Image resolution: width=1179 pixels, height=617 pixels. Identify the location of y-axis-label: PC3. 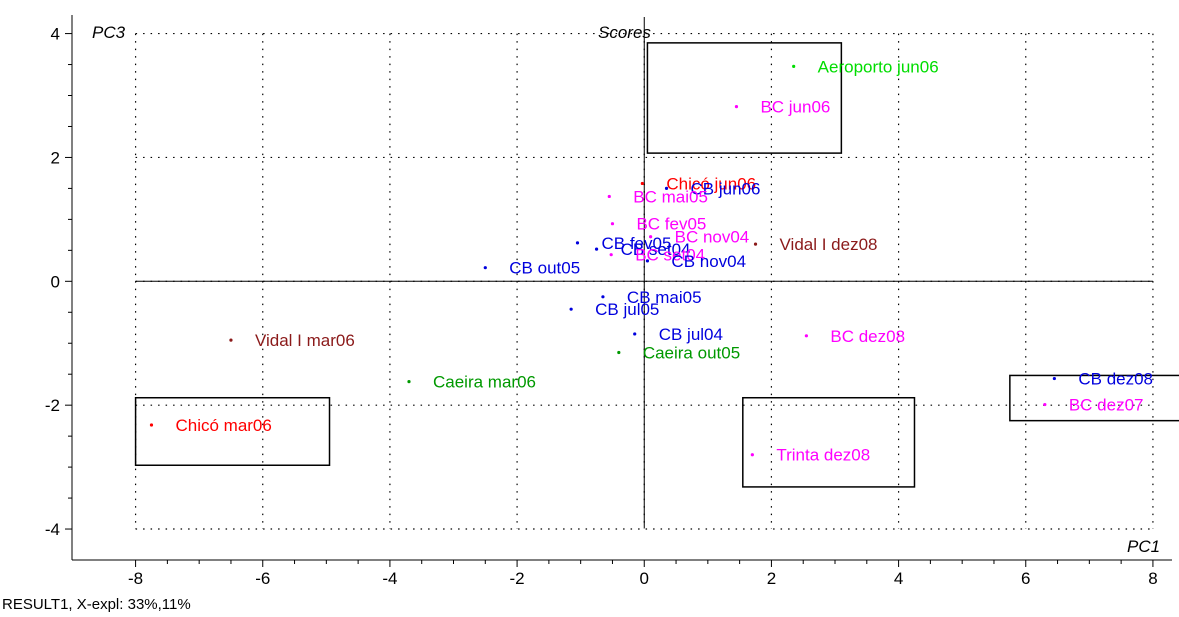
(109, 32).